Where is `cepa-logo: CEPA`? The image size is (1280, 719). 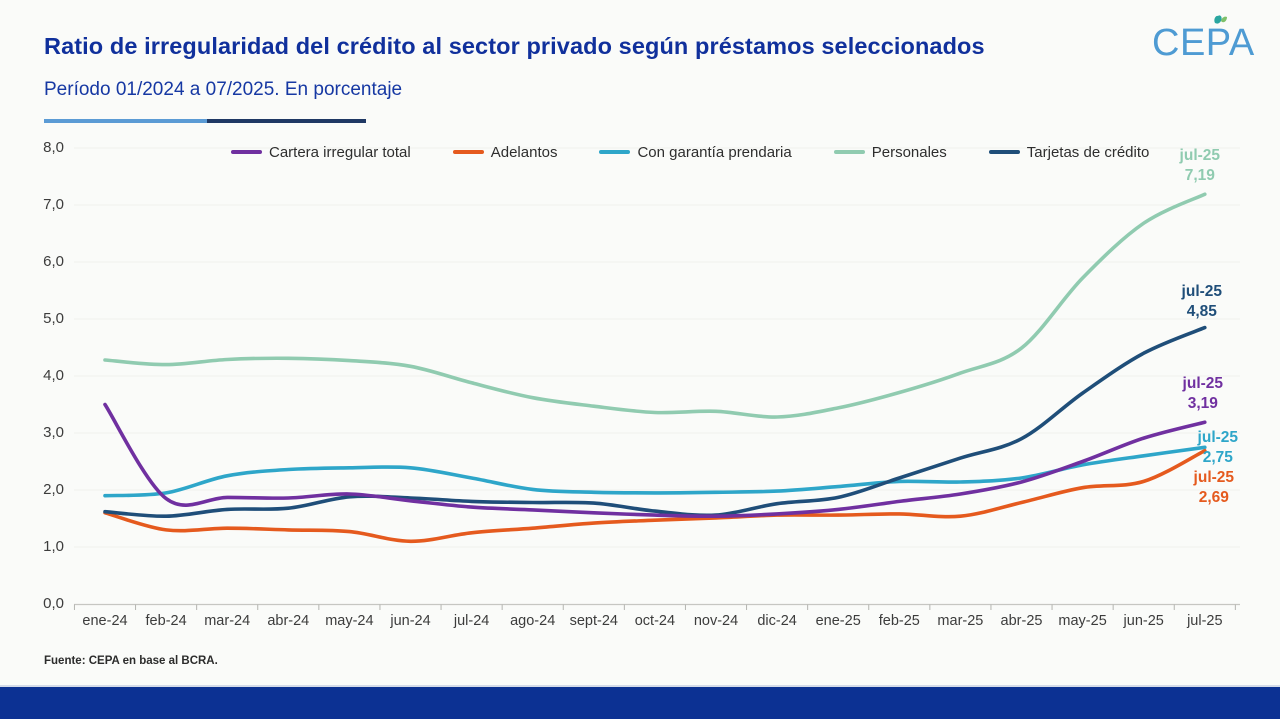
cepa-logo: CEPA is located at coordinates (1207, 40).